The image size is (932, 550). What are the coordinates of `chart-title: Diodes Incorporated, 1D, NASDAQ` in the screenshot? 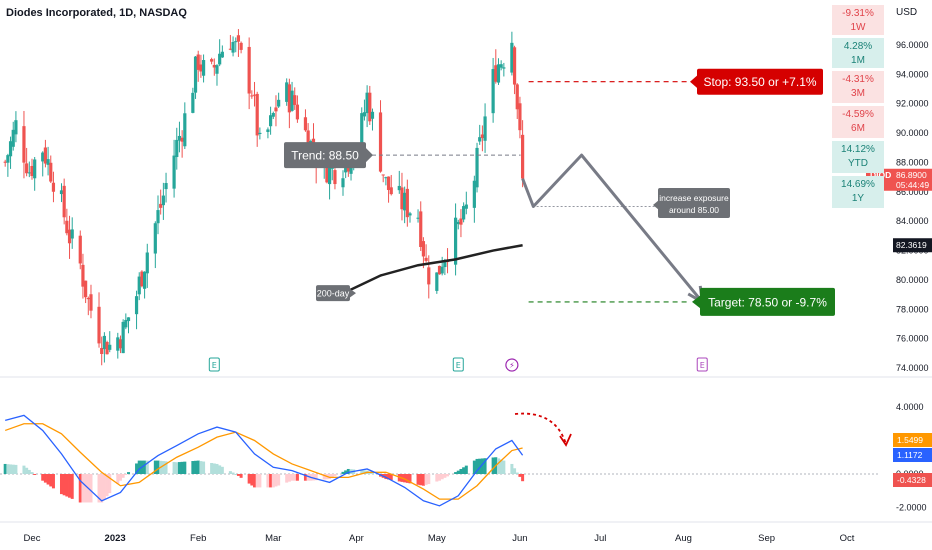 It's located at (96, 13).